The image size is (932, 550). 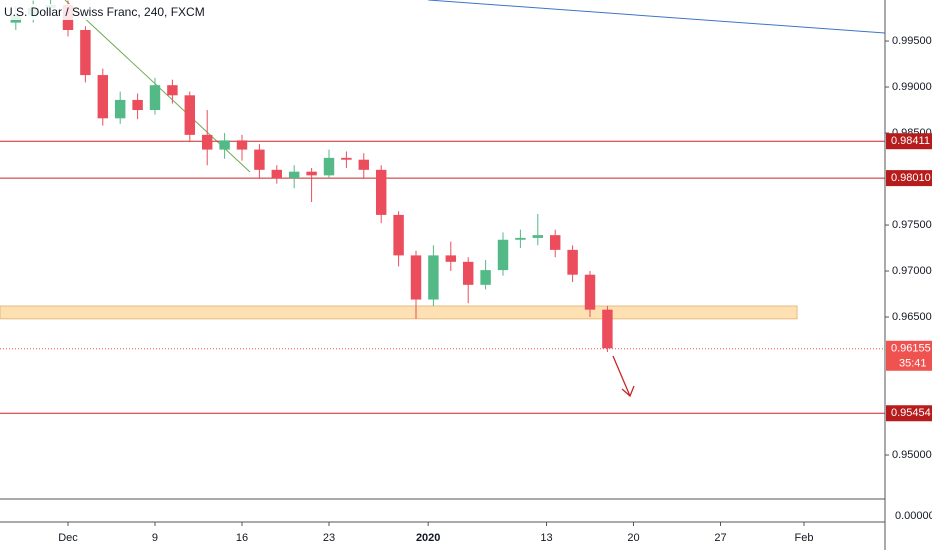 I want to click on price-badge, so click(x=909, y=355).